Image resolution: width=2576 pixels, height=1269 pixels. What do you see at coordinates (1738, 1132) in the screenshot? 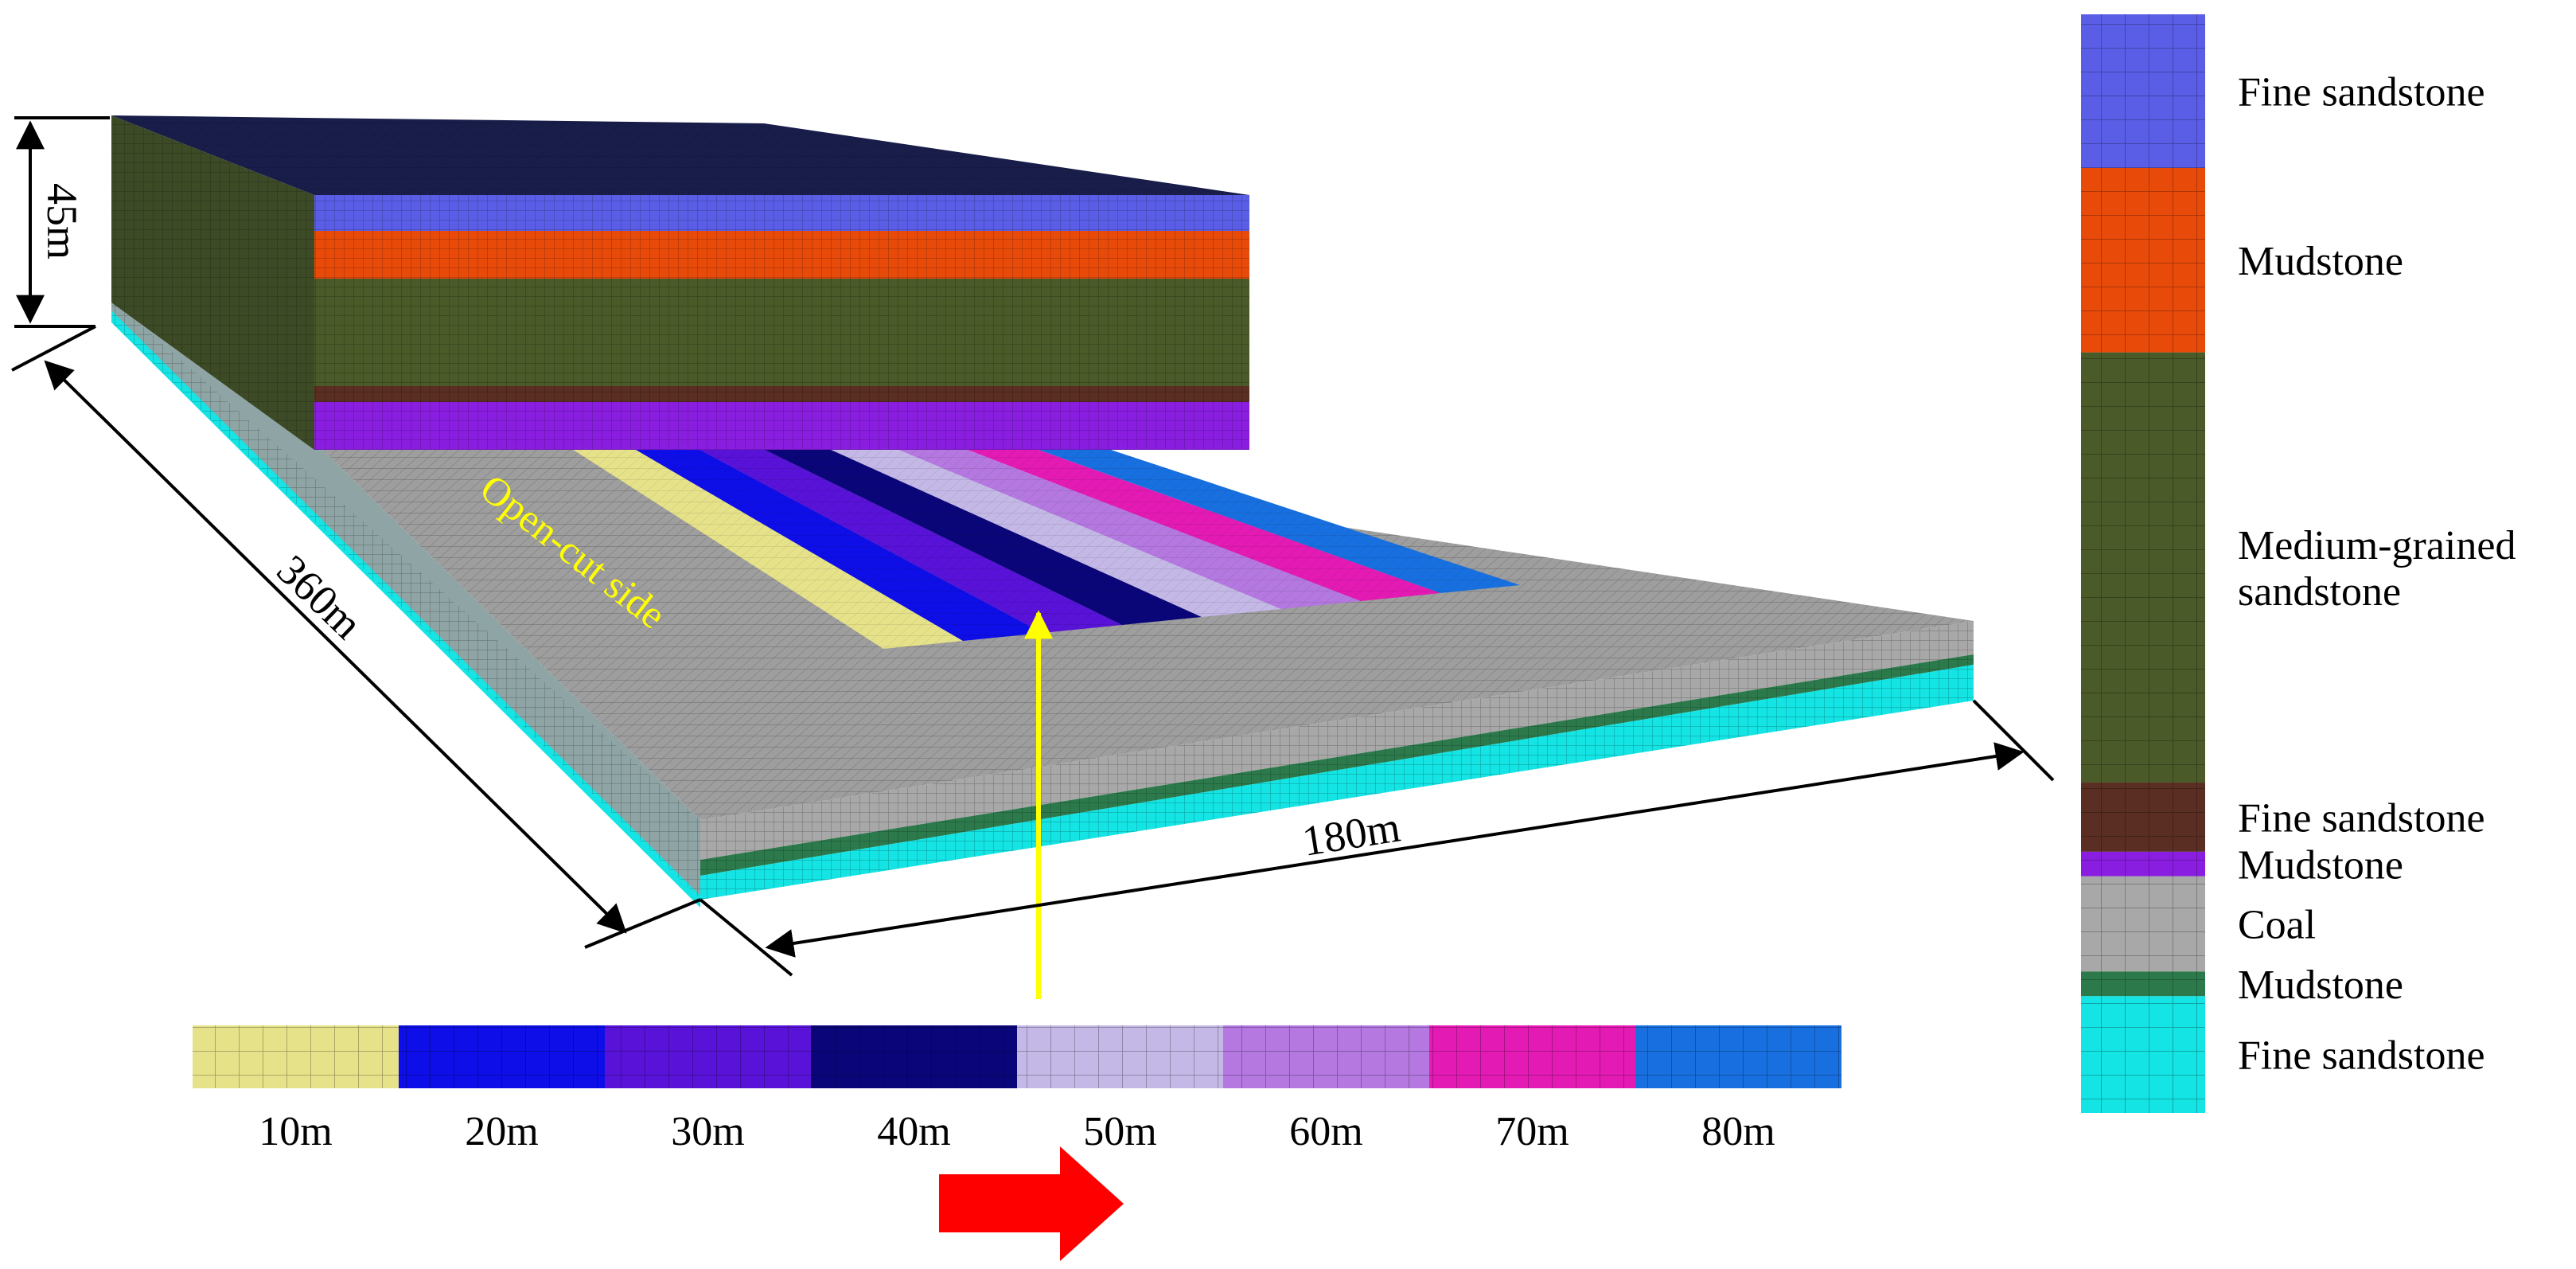
I see `strip-legend-label: 80m` at bounding box center [1738, 1132].